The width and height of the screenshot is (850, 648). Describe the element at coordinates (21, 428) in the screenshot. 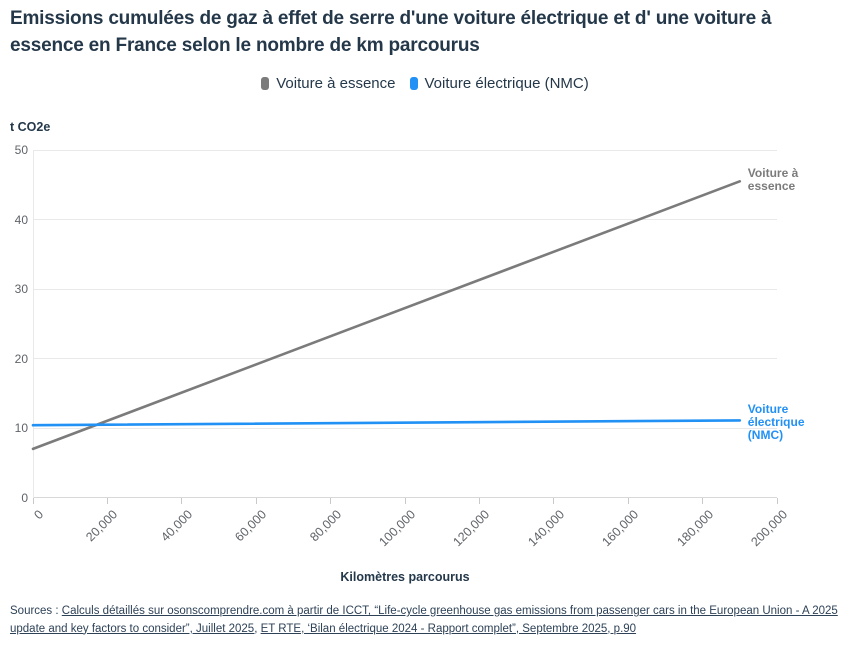

I see `y-tick-label: 10` at that location.